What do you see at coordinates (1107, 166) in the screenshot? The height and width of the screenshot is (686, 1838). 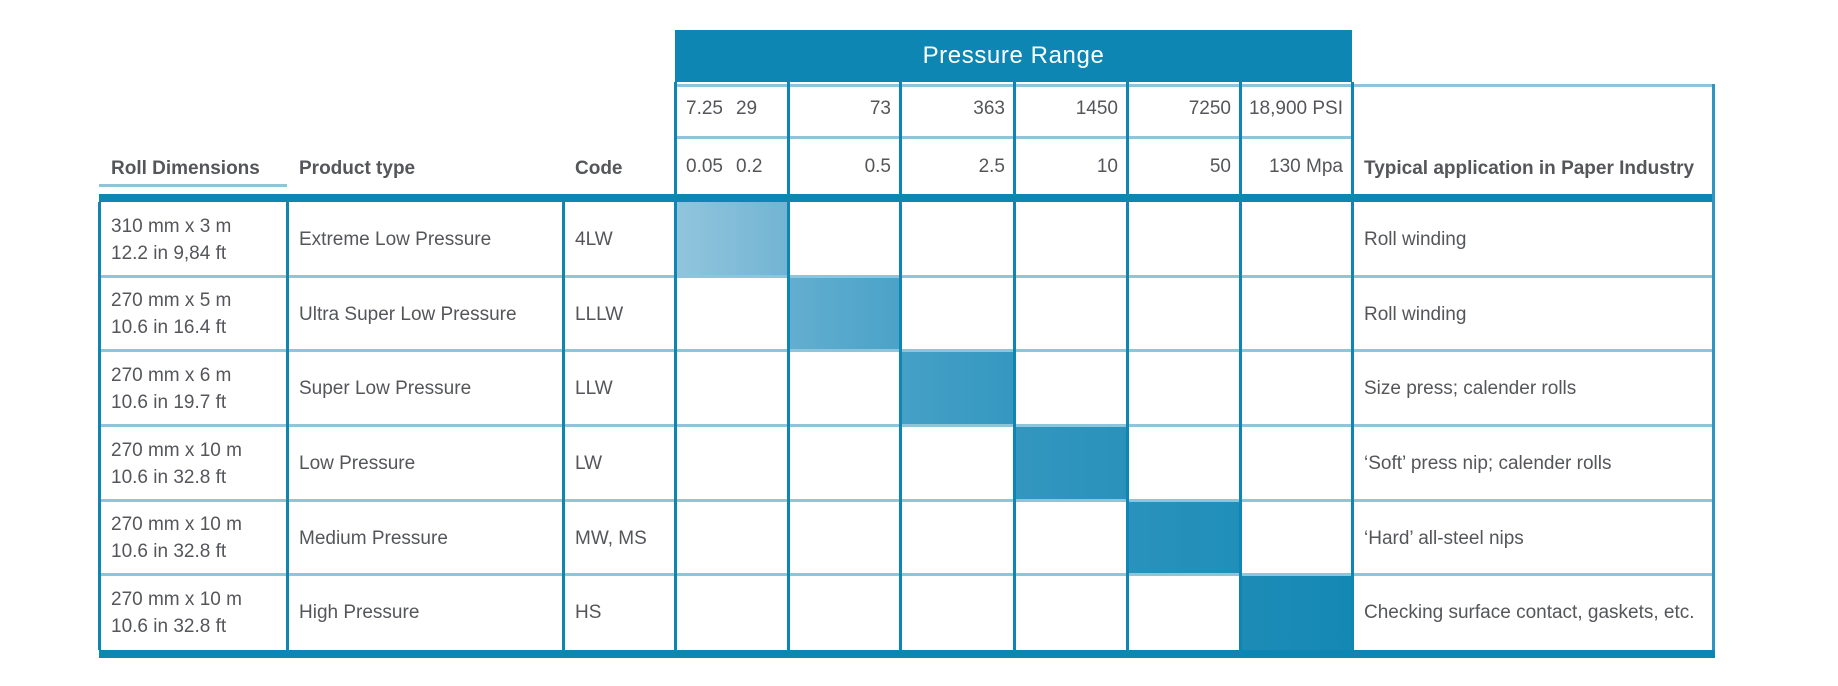 I see `mpa-value: 10` at bounding box center [1107, 166].